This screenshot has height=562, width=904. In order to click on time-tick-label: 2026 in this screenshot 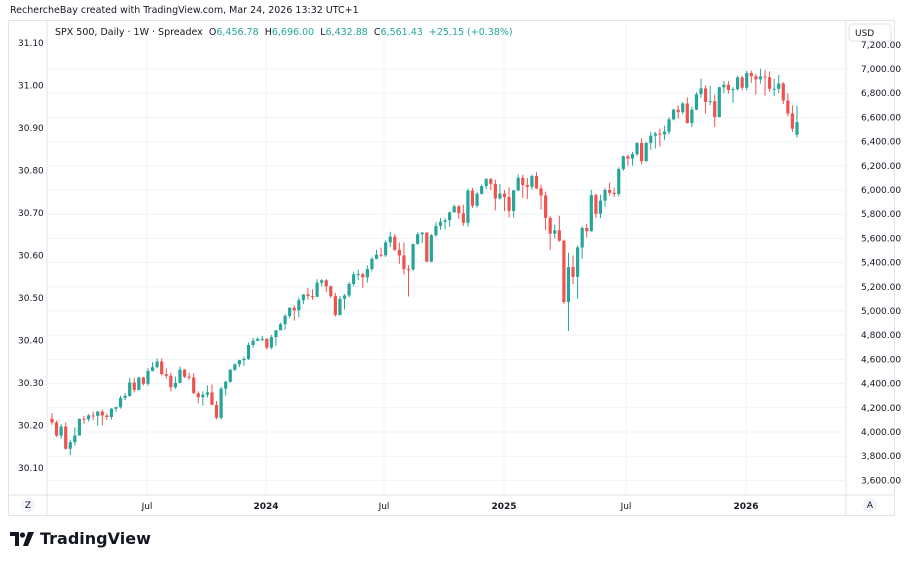, I will do `click(745, 507)`.